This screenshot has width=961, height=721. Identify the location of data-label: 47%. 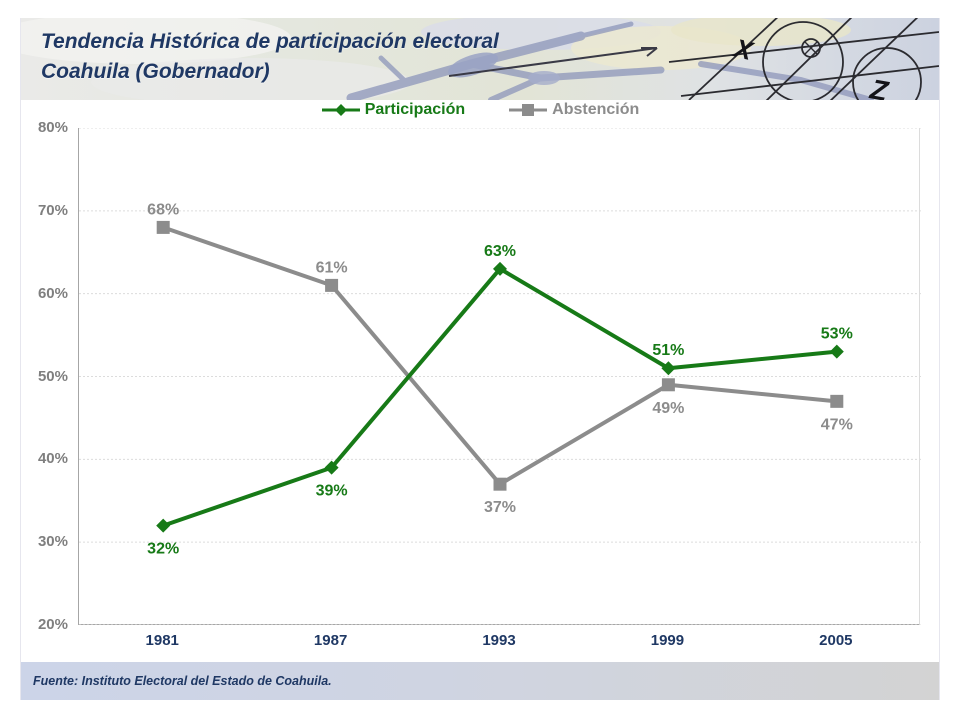
(837, 424).